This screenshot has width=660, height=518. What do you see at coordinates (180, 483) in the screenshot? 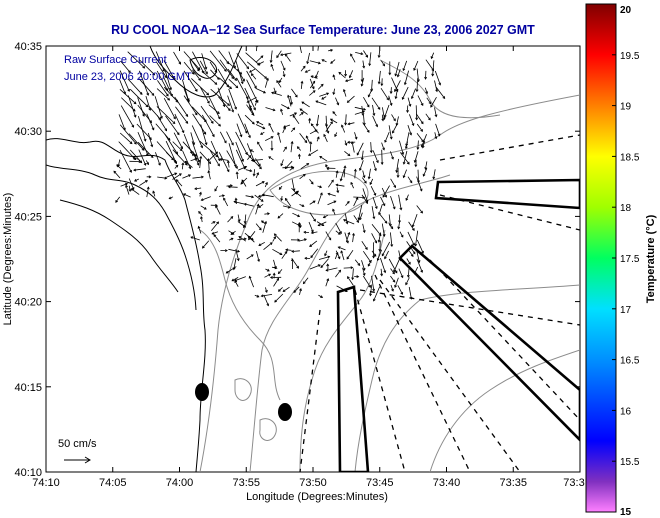
I see `x-tick-label: 74:00` at bounding box center [180, 483].